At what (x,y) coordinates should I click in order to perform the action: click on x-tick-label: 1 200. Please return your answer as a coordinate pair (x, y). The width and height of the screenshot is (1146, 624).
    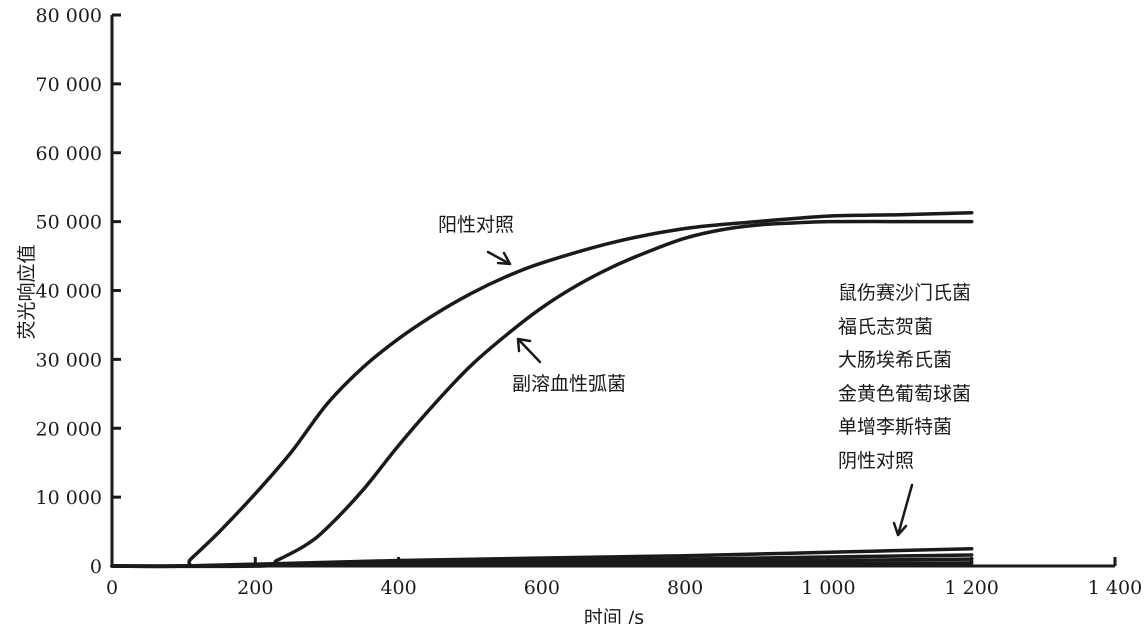
    Looking at the image, I should click on (972, 588).